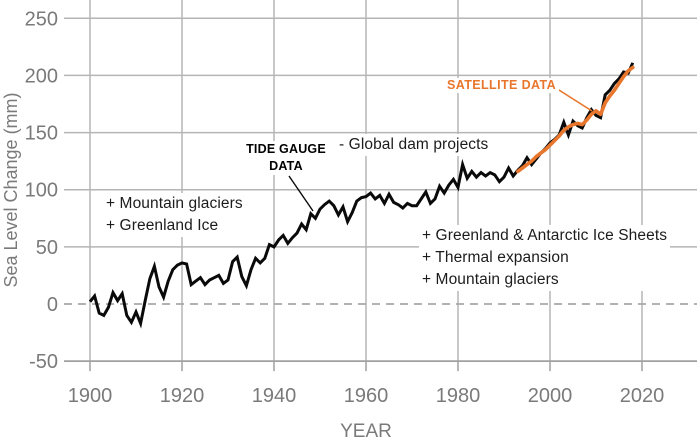  I want to click on early-contributors-annotation: + Mountain glaciers + Greenland Ice, so click(174, 215).